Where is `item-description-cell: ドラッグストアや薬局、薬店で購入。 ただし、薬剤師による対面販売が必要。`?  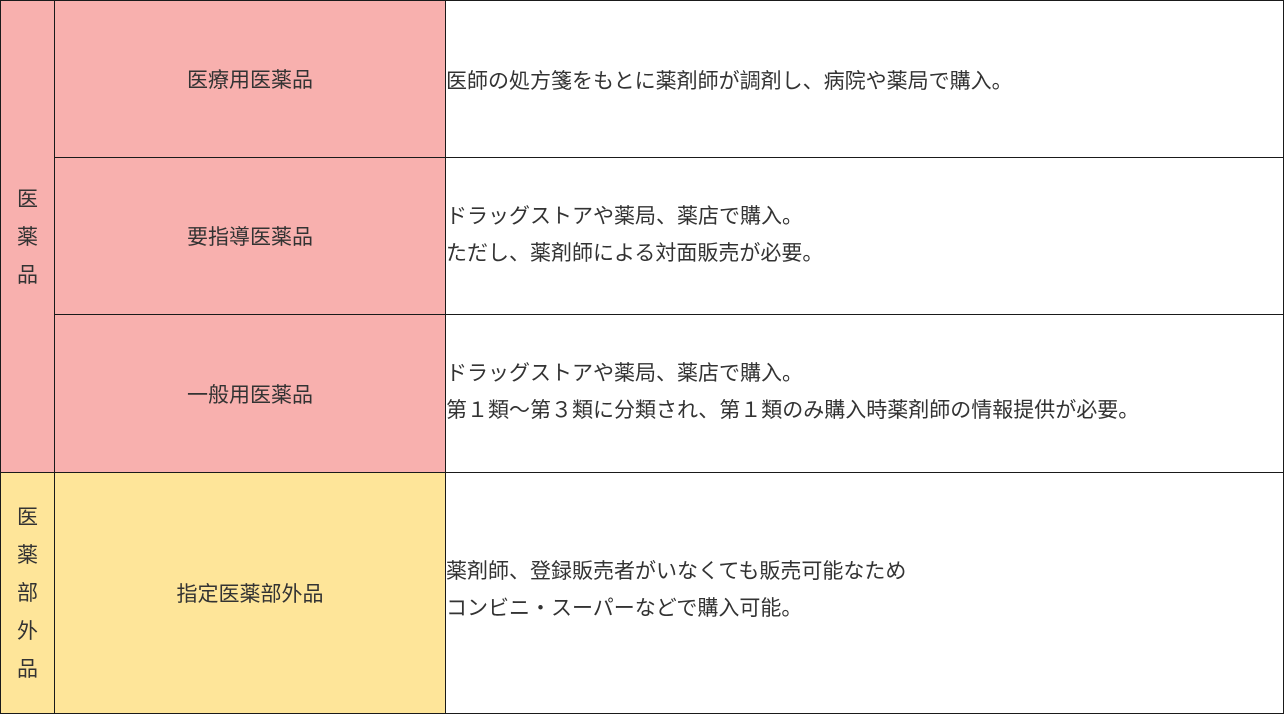 item-description-cell: ドラッグストアや薬局、薬店で購入。 ただし、薬剤師による対面販売が必要。 is located at coordinates (864, 236).